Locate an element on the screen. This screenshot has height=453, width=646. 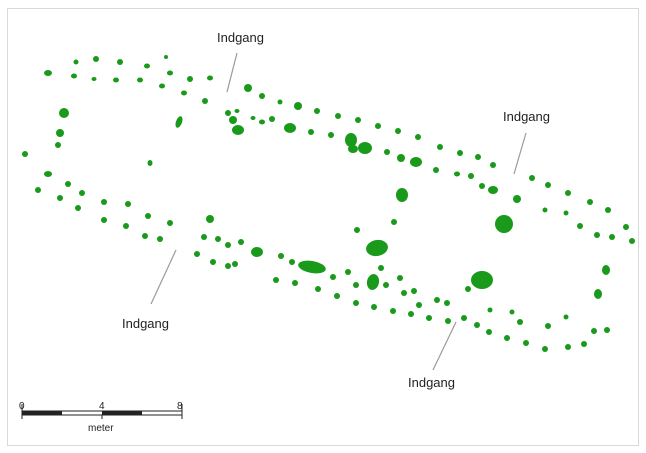
entrance-label-west: Indgang is located at coordinates (145, 323).